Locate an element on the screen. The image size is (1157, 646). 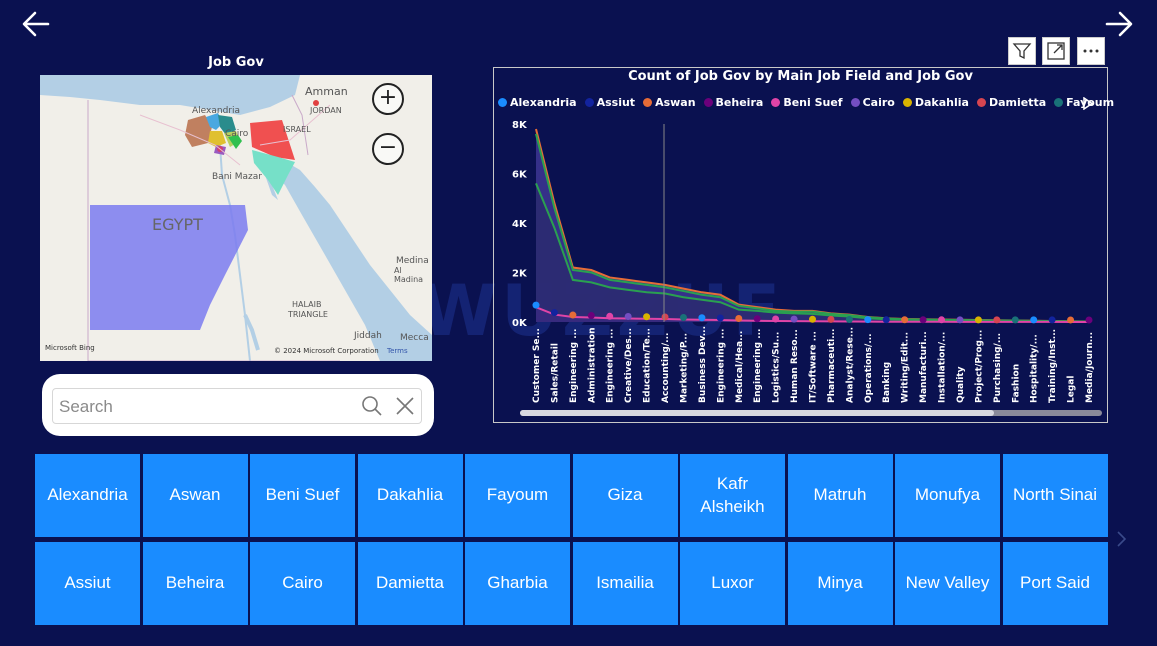
search-icon is located at coordinates (372, 406).